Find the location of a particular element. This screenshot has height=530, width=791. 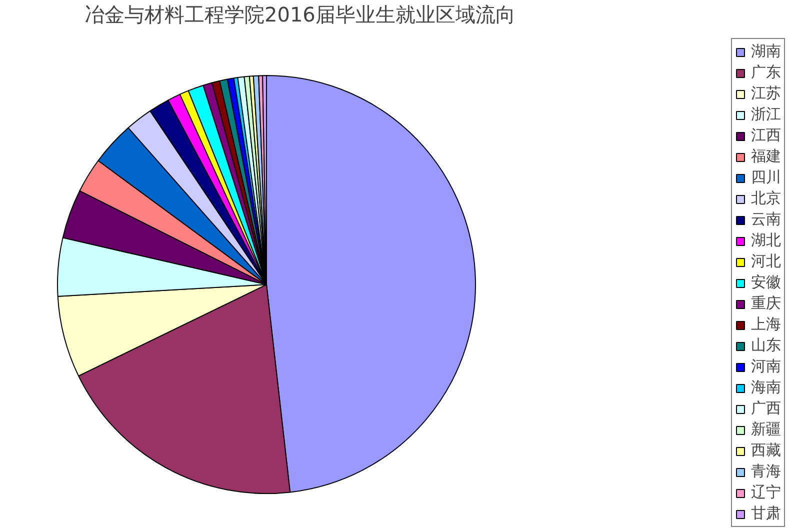

legend-label: 西藏 is located at coordinates (766, 450).